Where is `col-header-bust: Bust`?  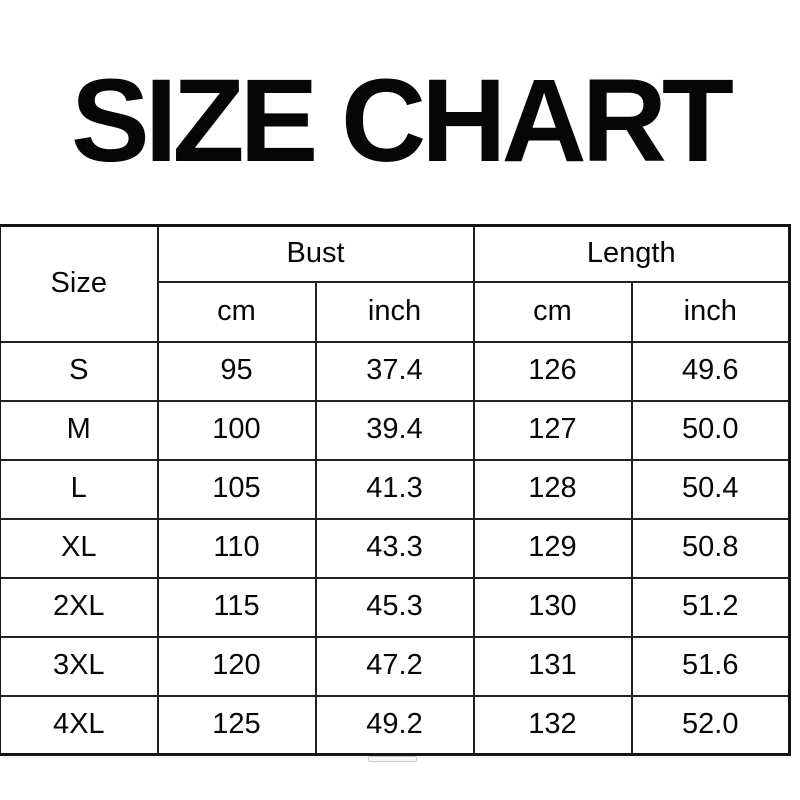
col-header-bust: Bust is located at coordinates (315, 253).